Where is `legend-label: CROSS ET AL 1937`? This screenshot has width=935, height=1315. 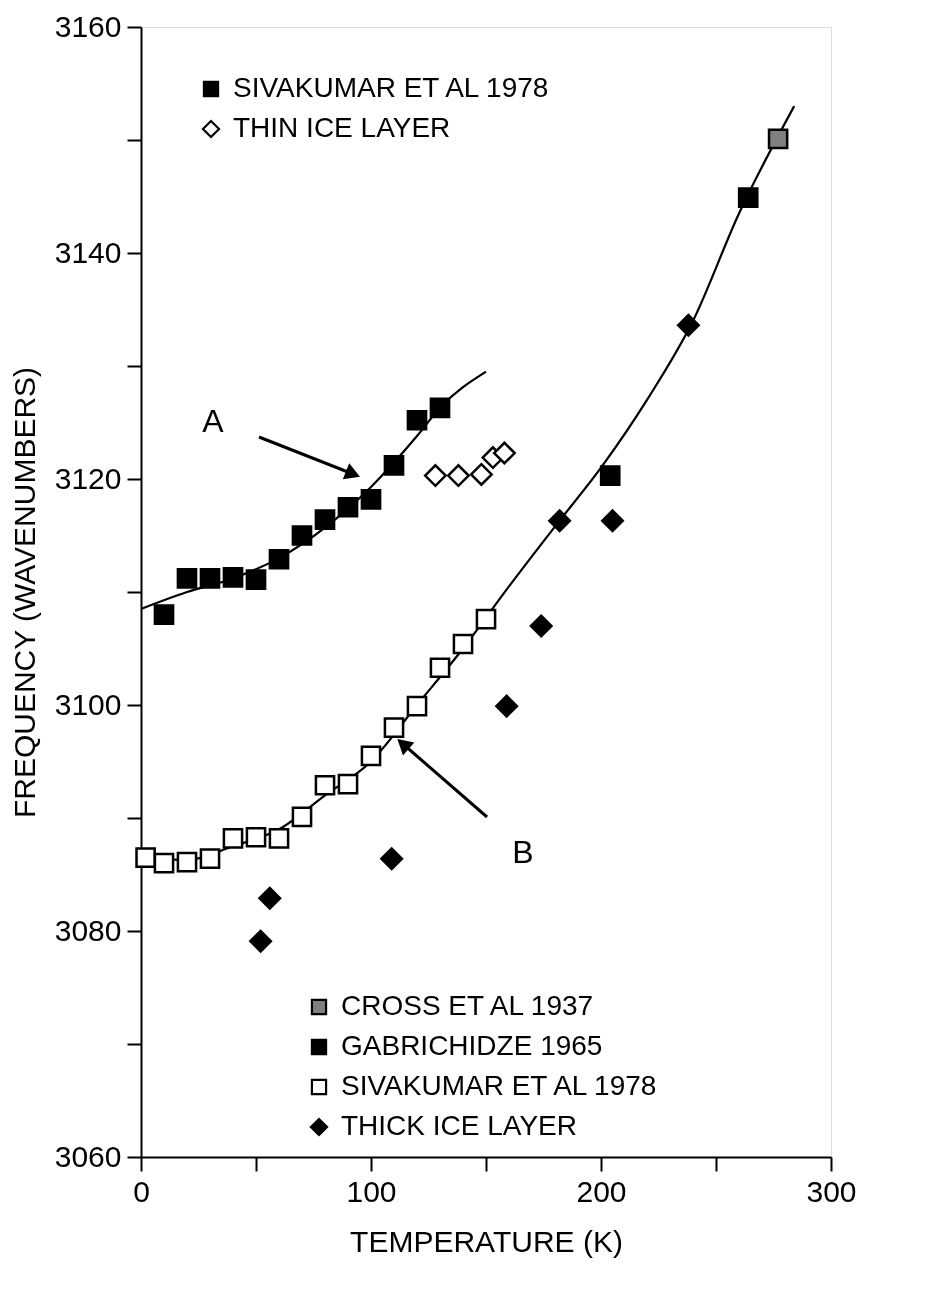
legend-label: CROSS ET AL 1937 is located at coordinates (467, 1005).